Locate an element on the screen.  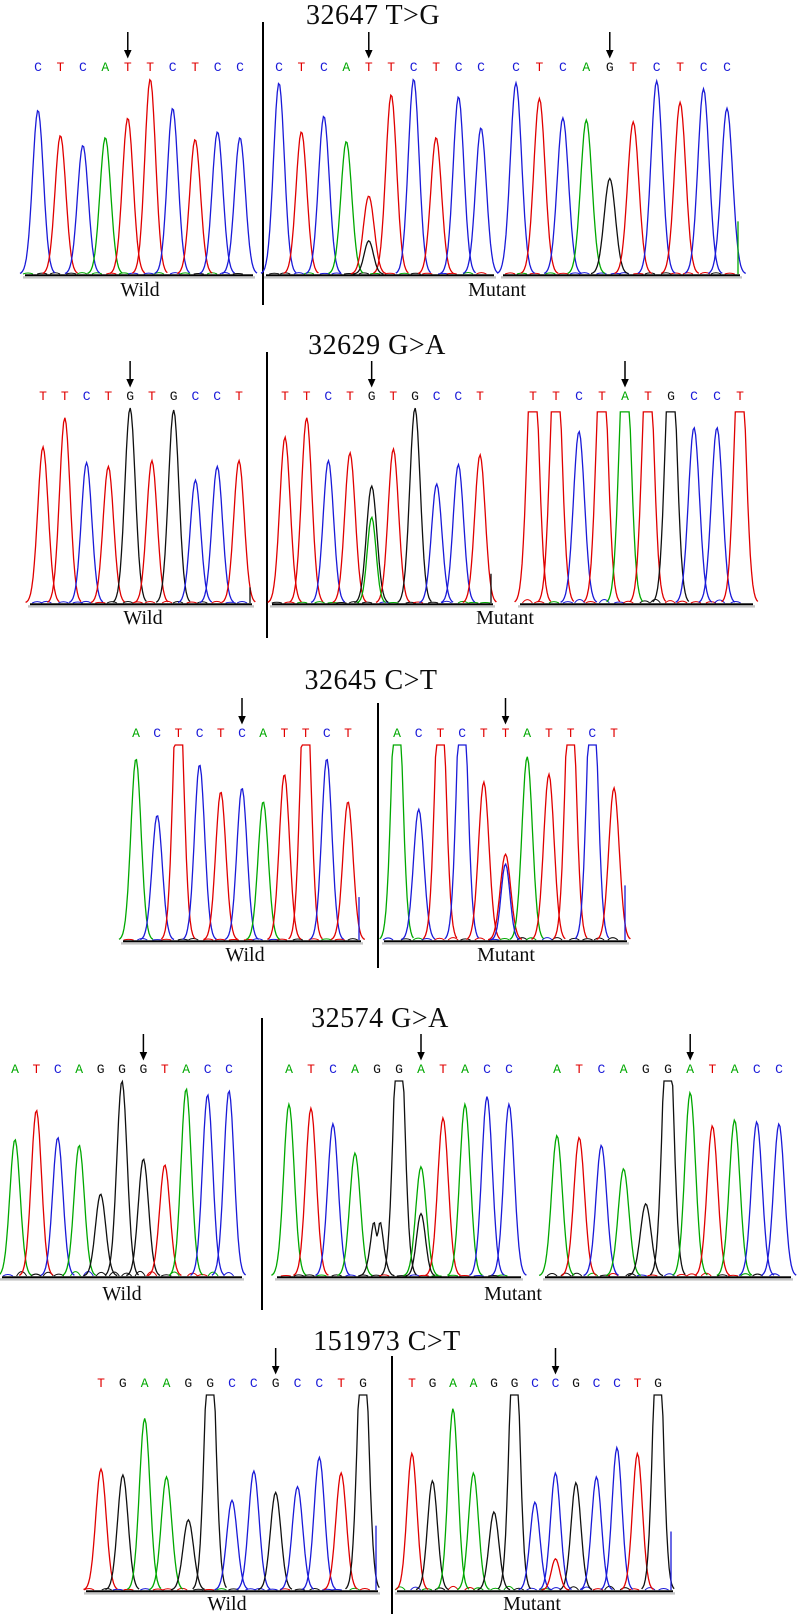
group-label-wild: Wild is located at coordinates (245, 955).